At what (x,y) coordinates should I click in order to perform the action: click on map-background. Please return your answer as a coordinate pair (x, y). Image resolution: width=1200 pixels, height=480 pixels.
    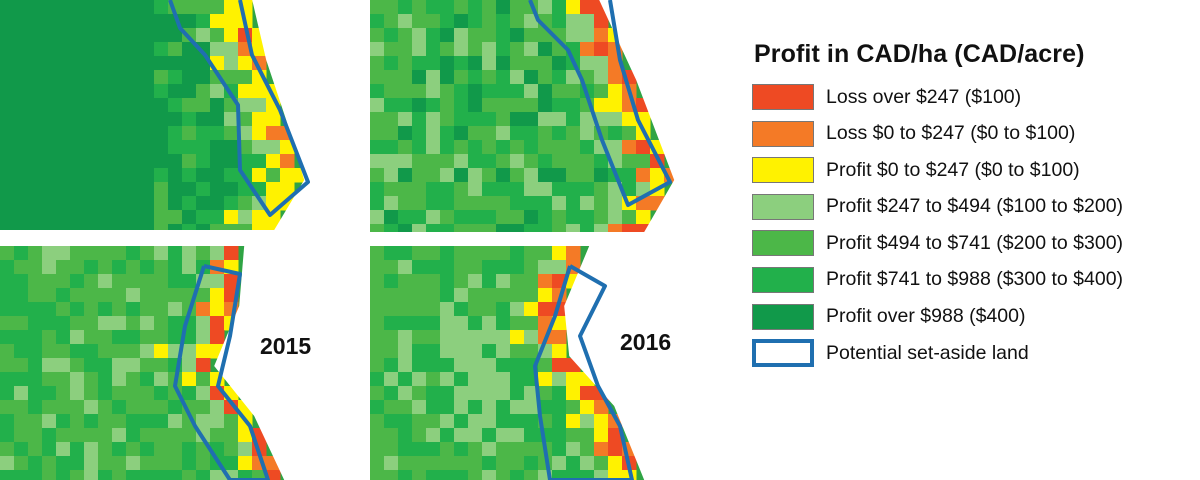
    Looking at the image, I should click on (282, 115).